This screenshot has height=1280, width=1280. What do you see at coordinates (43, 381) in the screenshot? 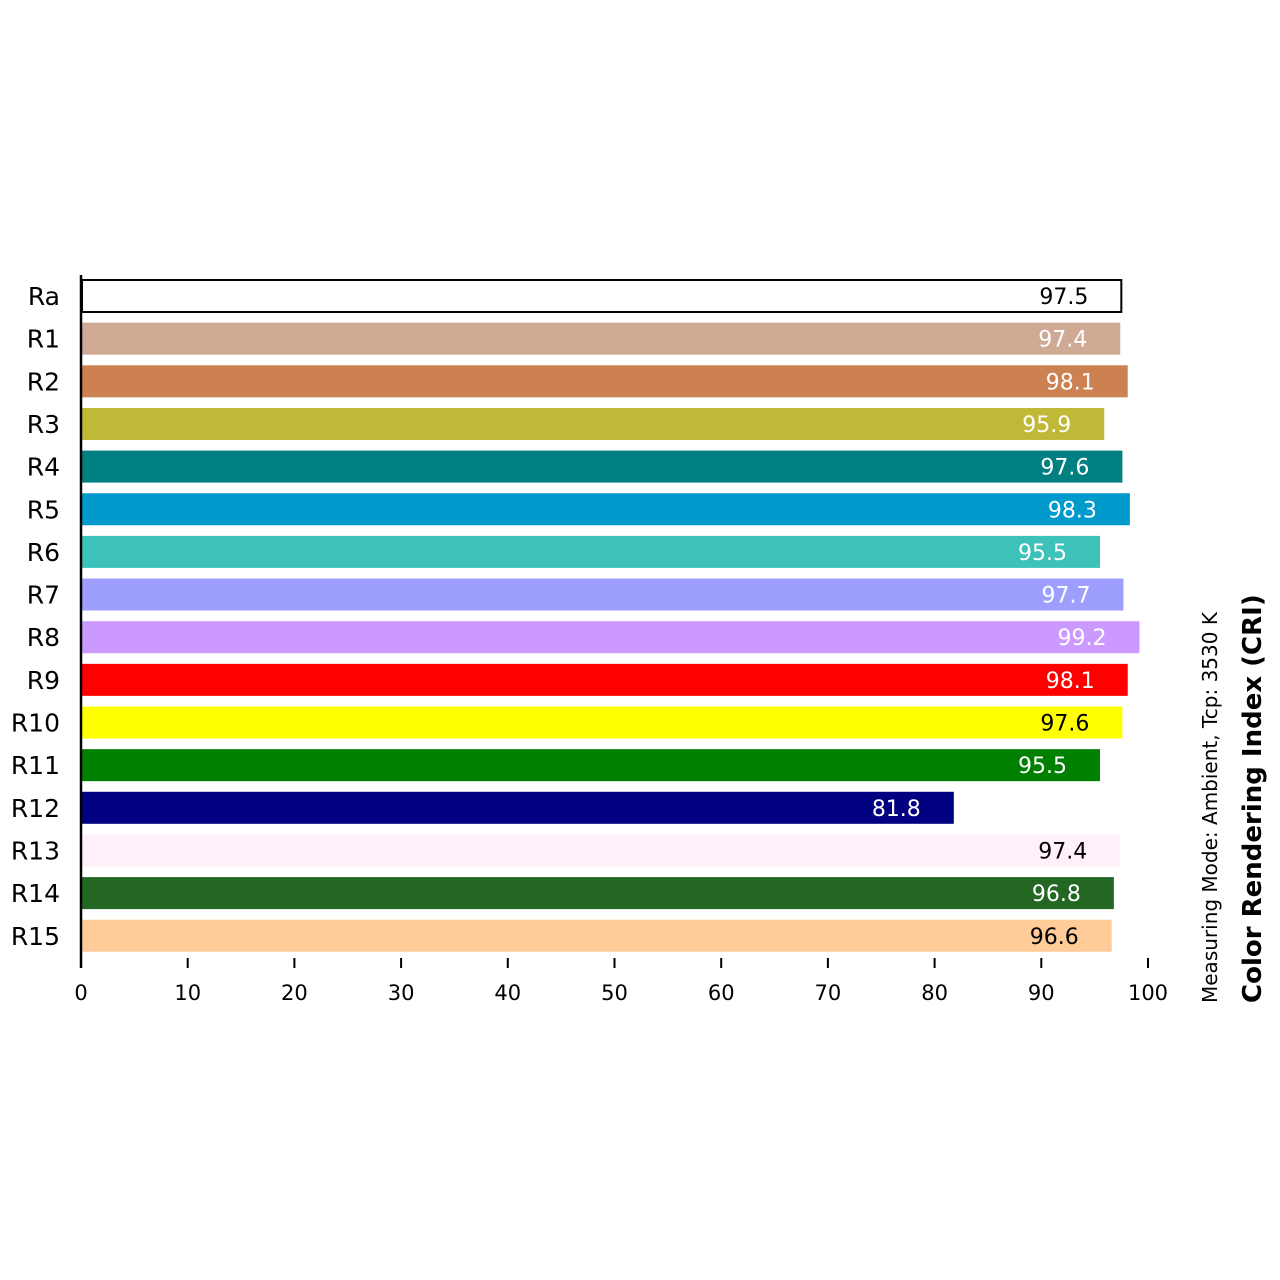
I see `category-label-r2: R2` at bounding box center [43, 381].